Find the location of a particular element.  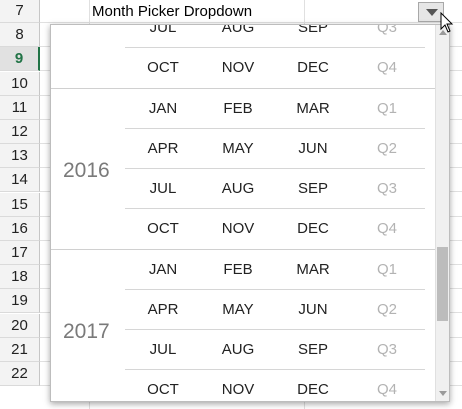

row-header-22: 22 is located at coordinates (20, 374).